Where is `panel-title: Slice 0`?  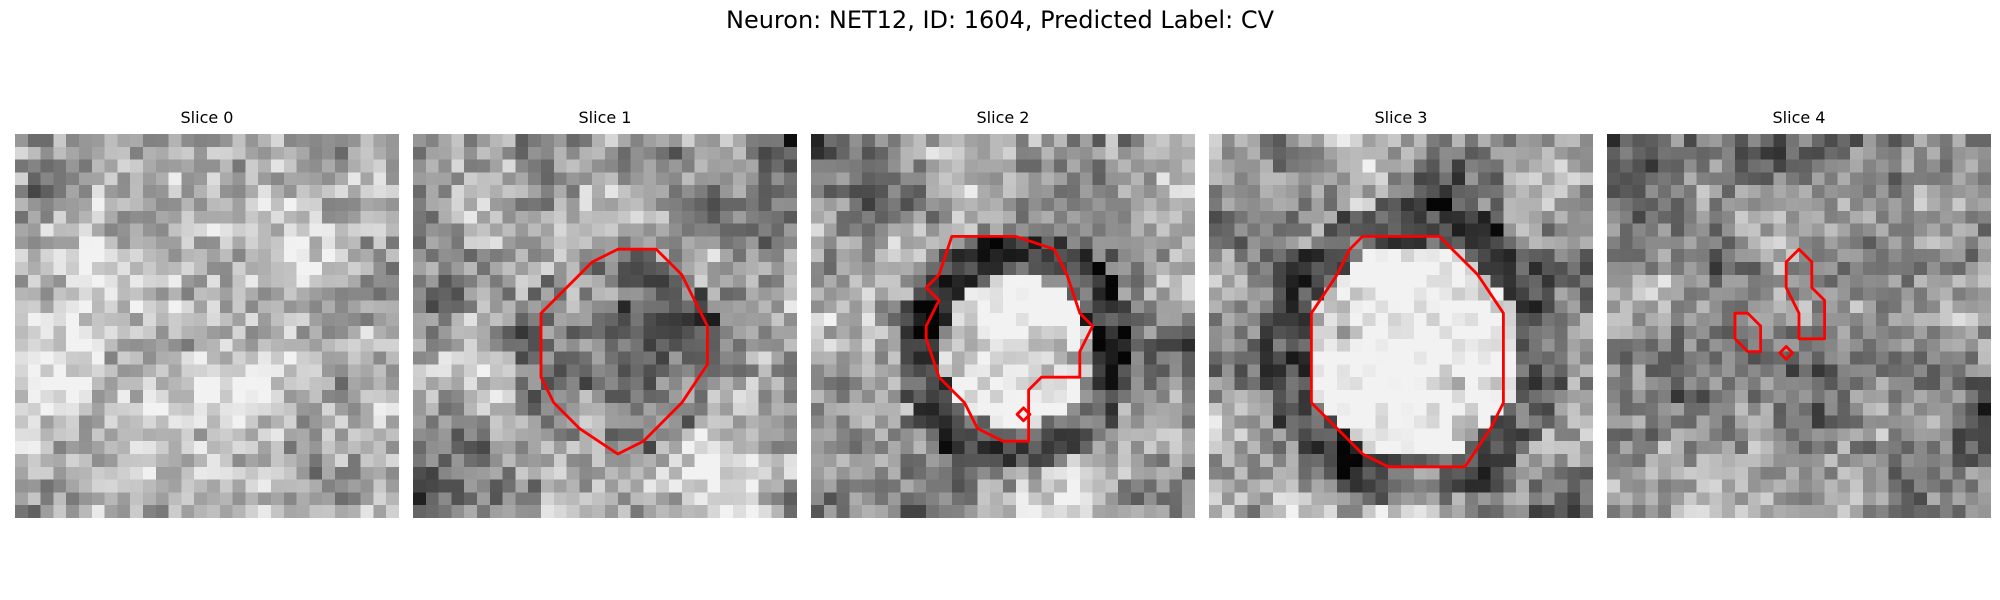 panel-title: Slice 0 is located at coordinates (207, 117).